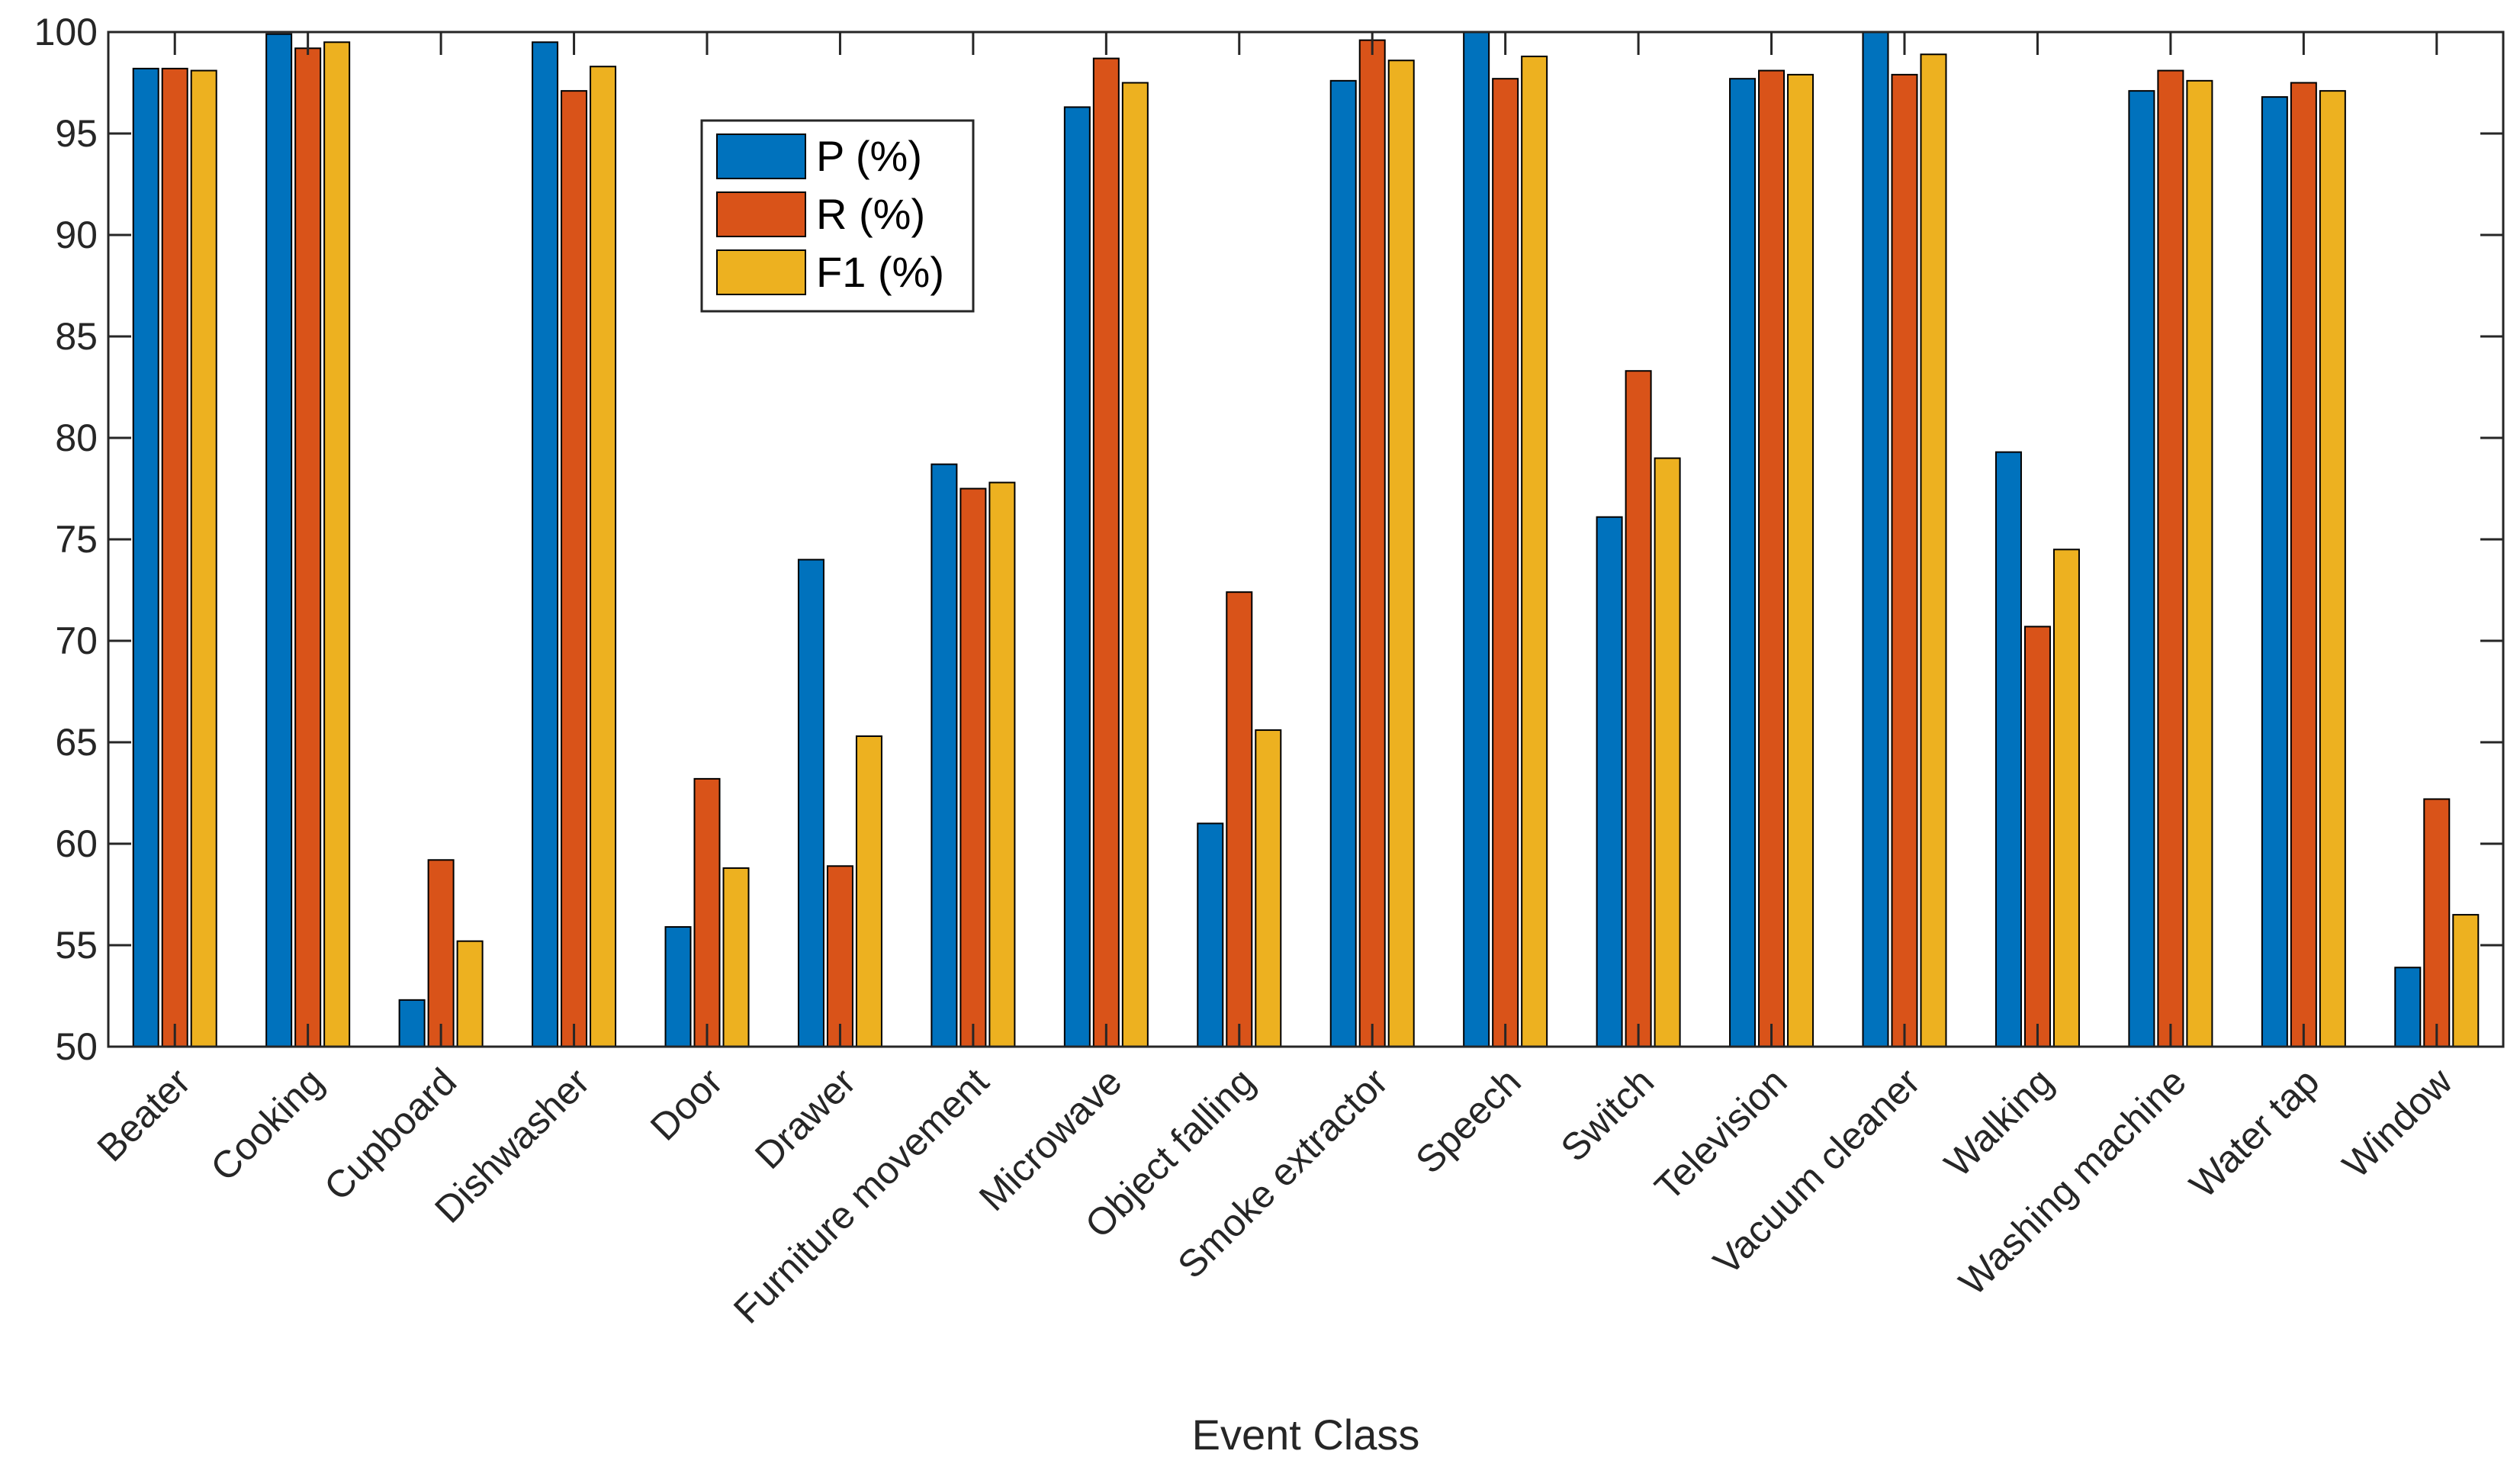 The width and height of the screenshot is (2520, 1467). I want to click on bar-r-object-falling, so click(1239, 819).